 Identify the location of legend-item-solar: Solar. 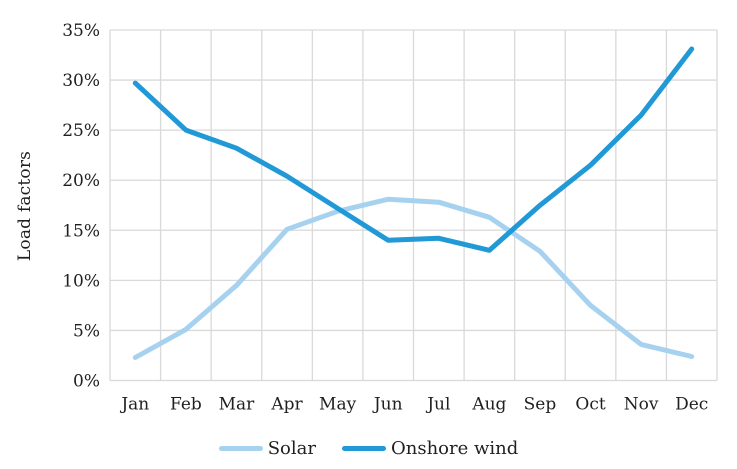
(267, 448).